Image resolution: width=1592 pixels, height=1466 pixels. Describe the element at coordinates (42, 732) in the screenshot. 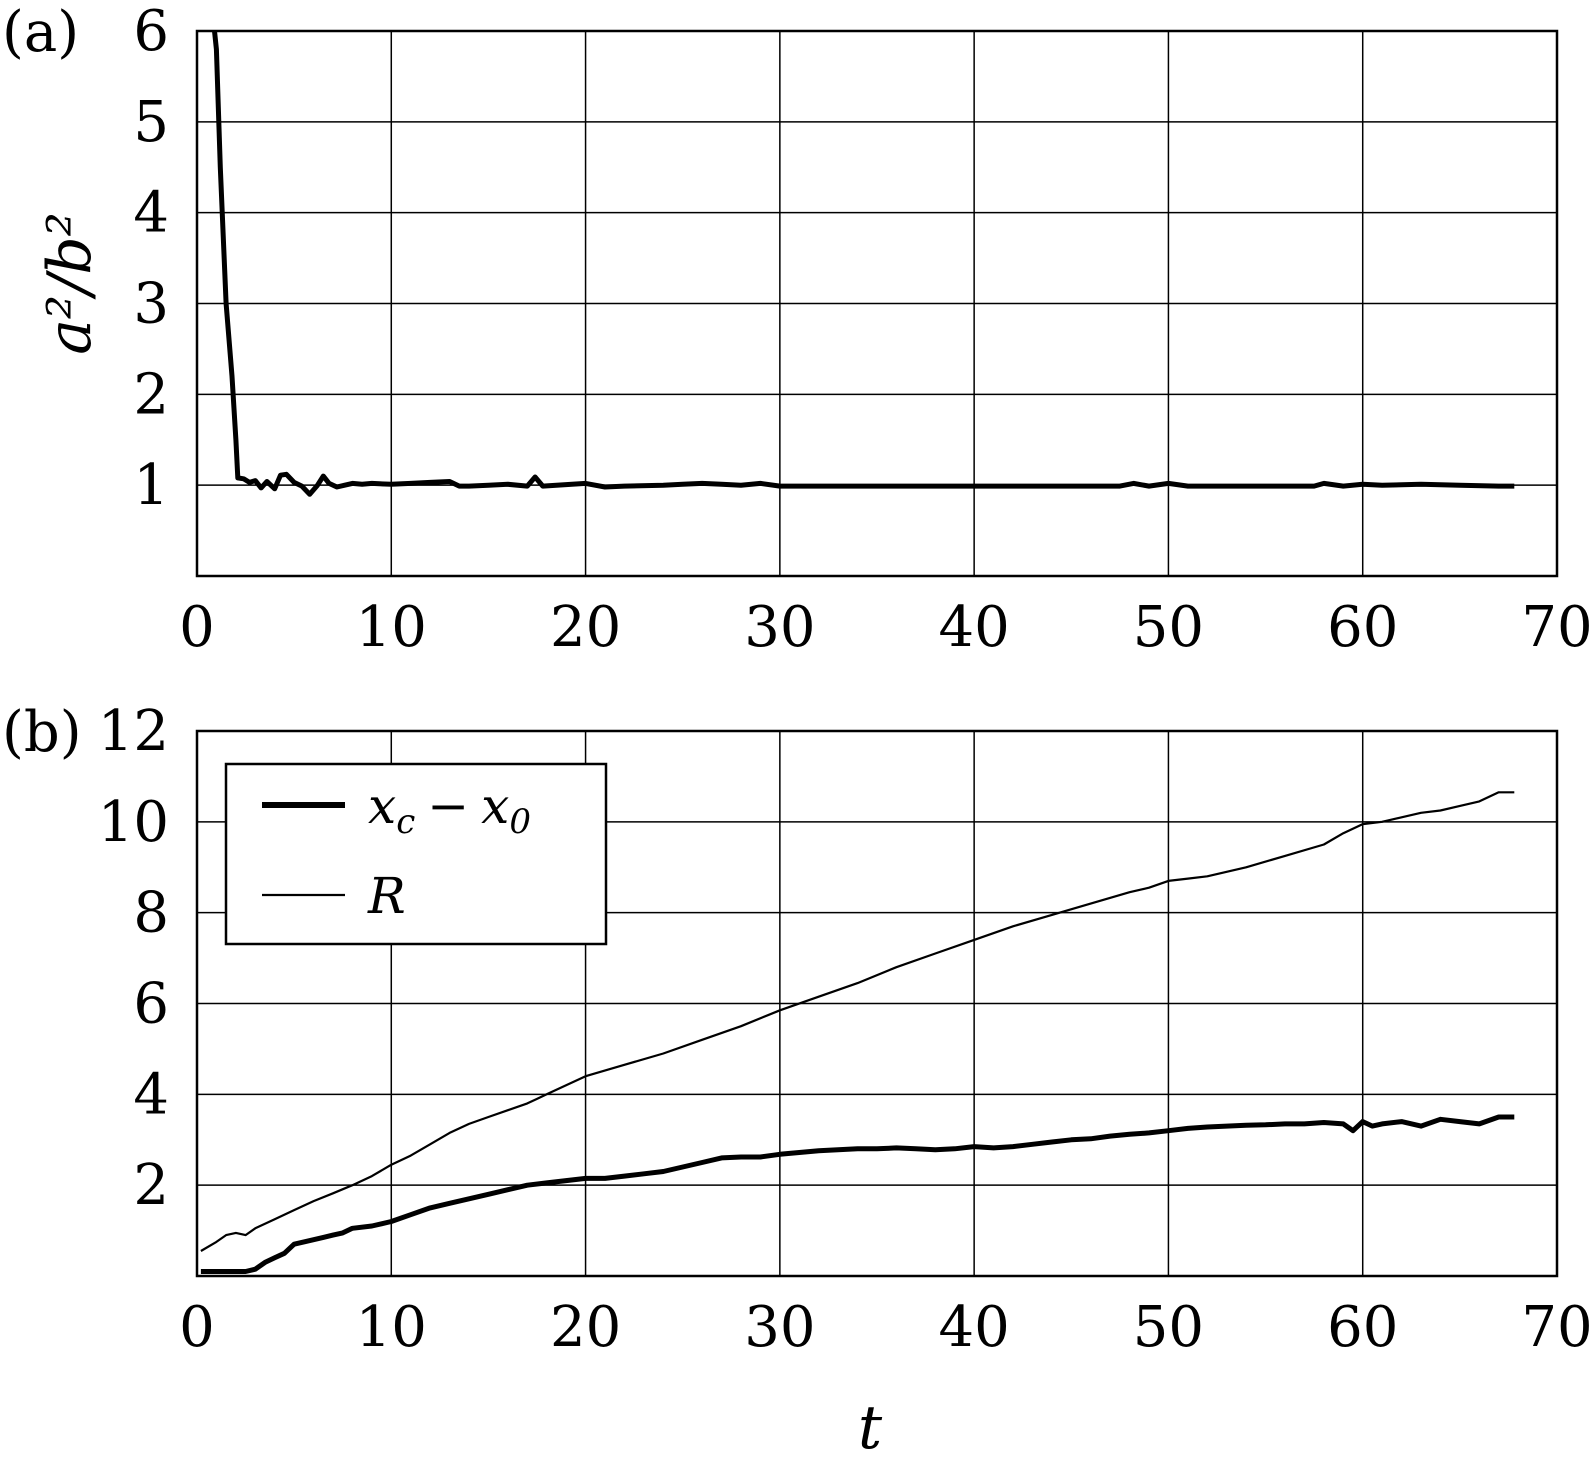

I see `panel-label: (b)` at that location.